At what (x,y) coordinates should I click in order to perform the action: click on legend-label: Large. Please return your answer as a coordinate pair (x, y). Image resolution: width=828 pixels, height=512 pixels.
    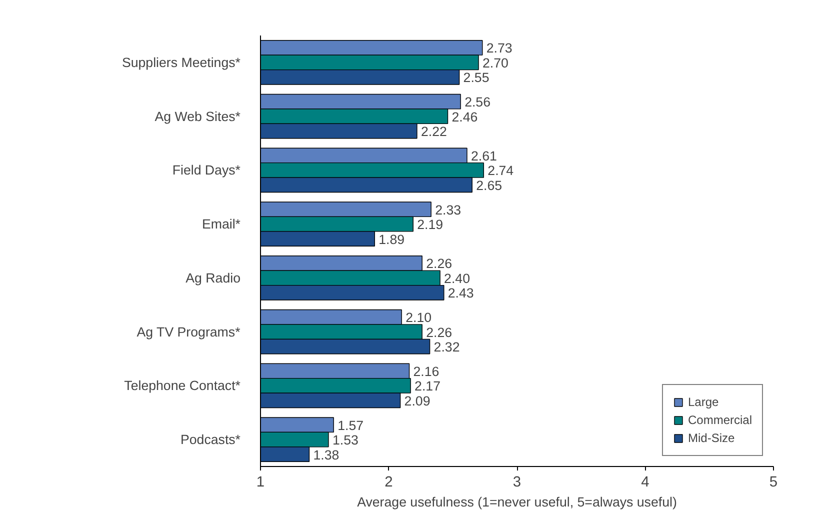
    Looking at the image, I should click on (703, 402).